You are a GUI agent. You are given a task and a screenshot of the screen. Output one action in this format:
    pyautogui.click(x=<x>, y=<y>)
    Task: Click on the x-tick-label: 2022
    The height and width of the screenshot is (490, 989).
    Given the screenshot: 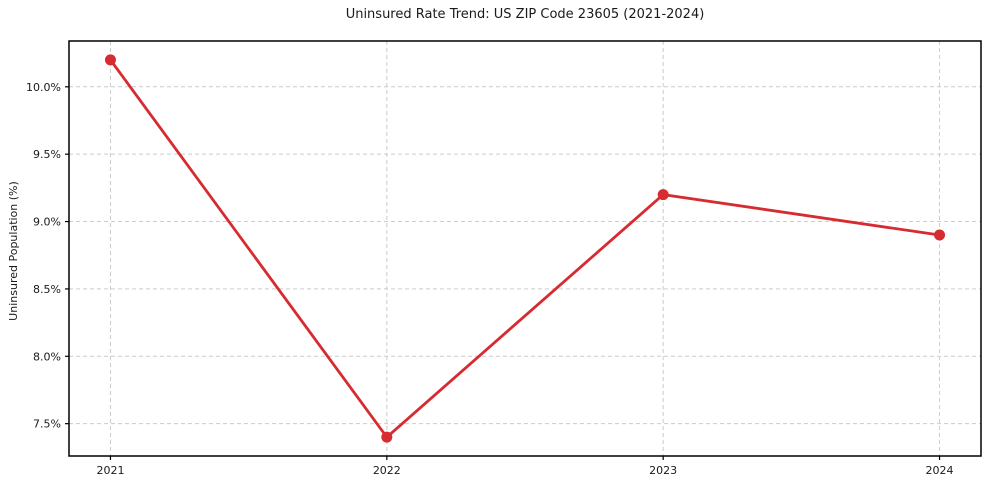 What is the action you would take?
    pyautogui.click(x=387, y=470)
    